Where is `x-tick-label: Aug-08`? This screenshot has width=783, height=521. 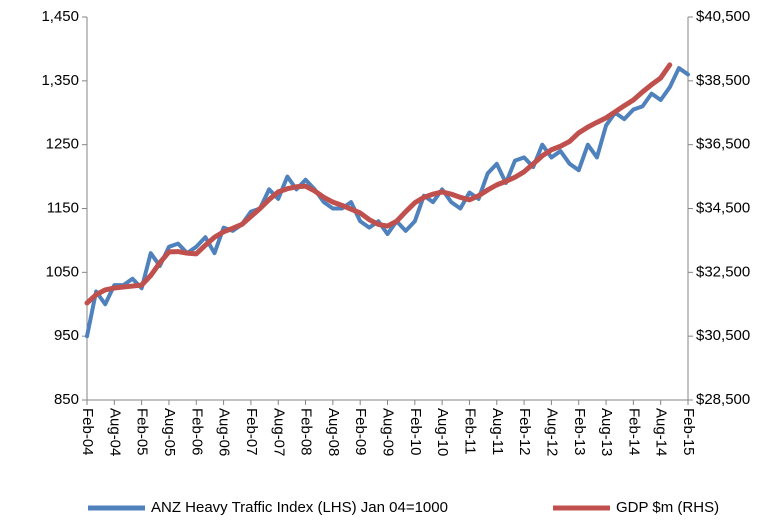 x-tick-label: Aug-08 is located at coordinates (333, 432).